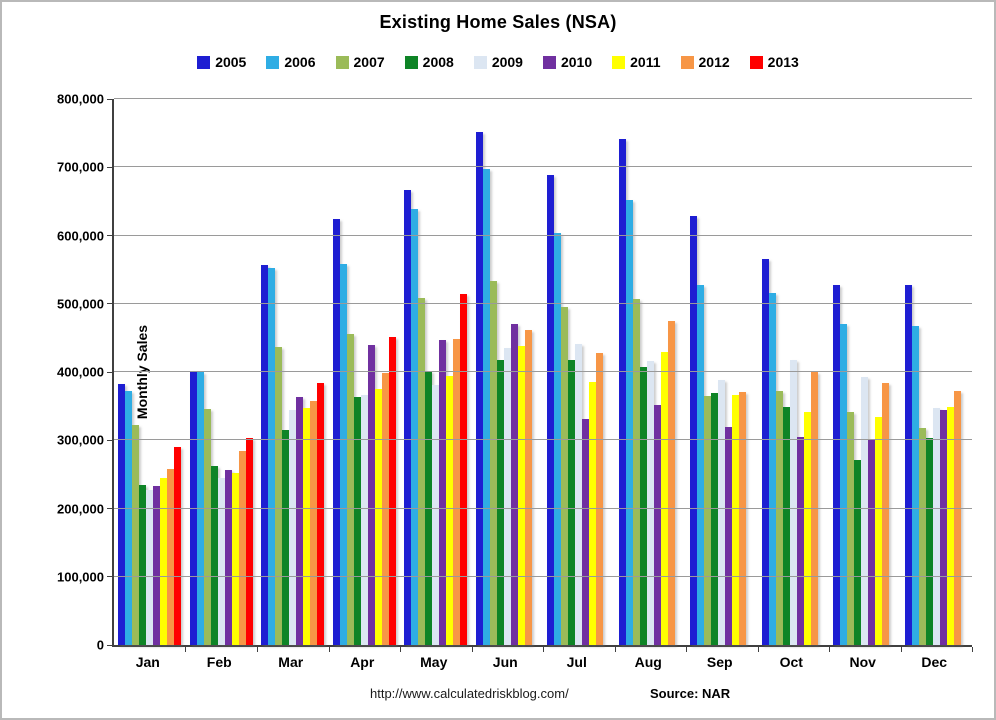 This screenshot has width=996, height=720. I want to click on month-group-Nov, so click(865, 372).